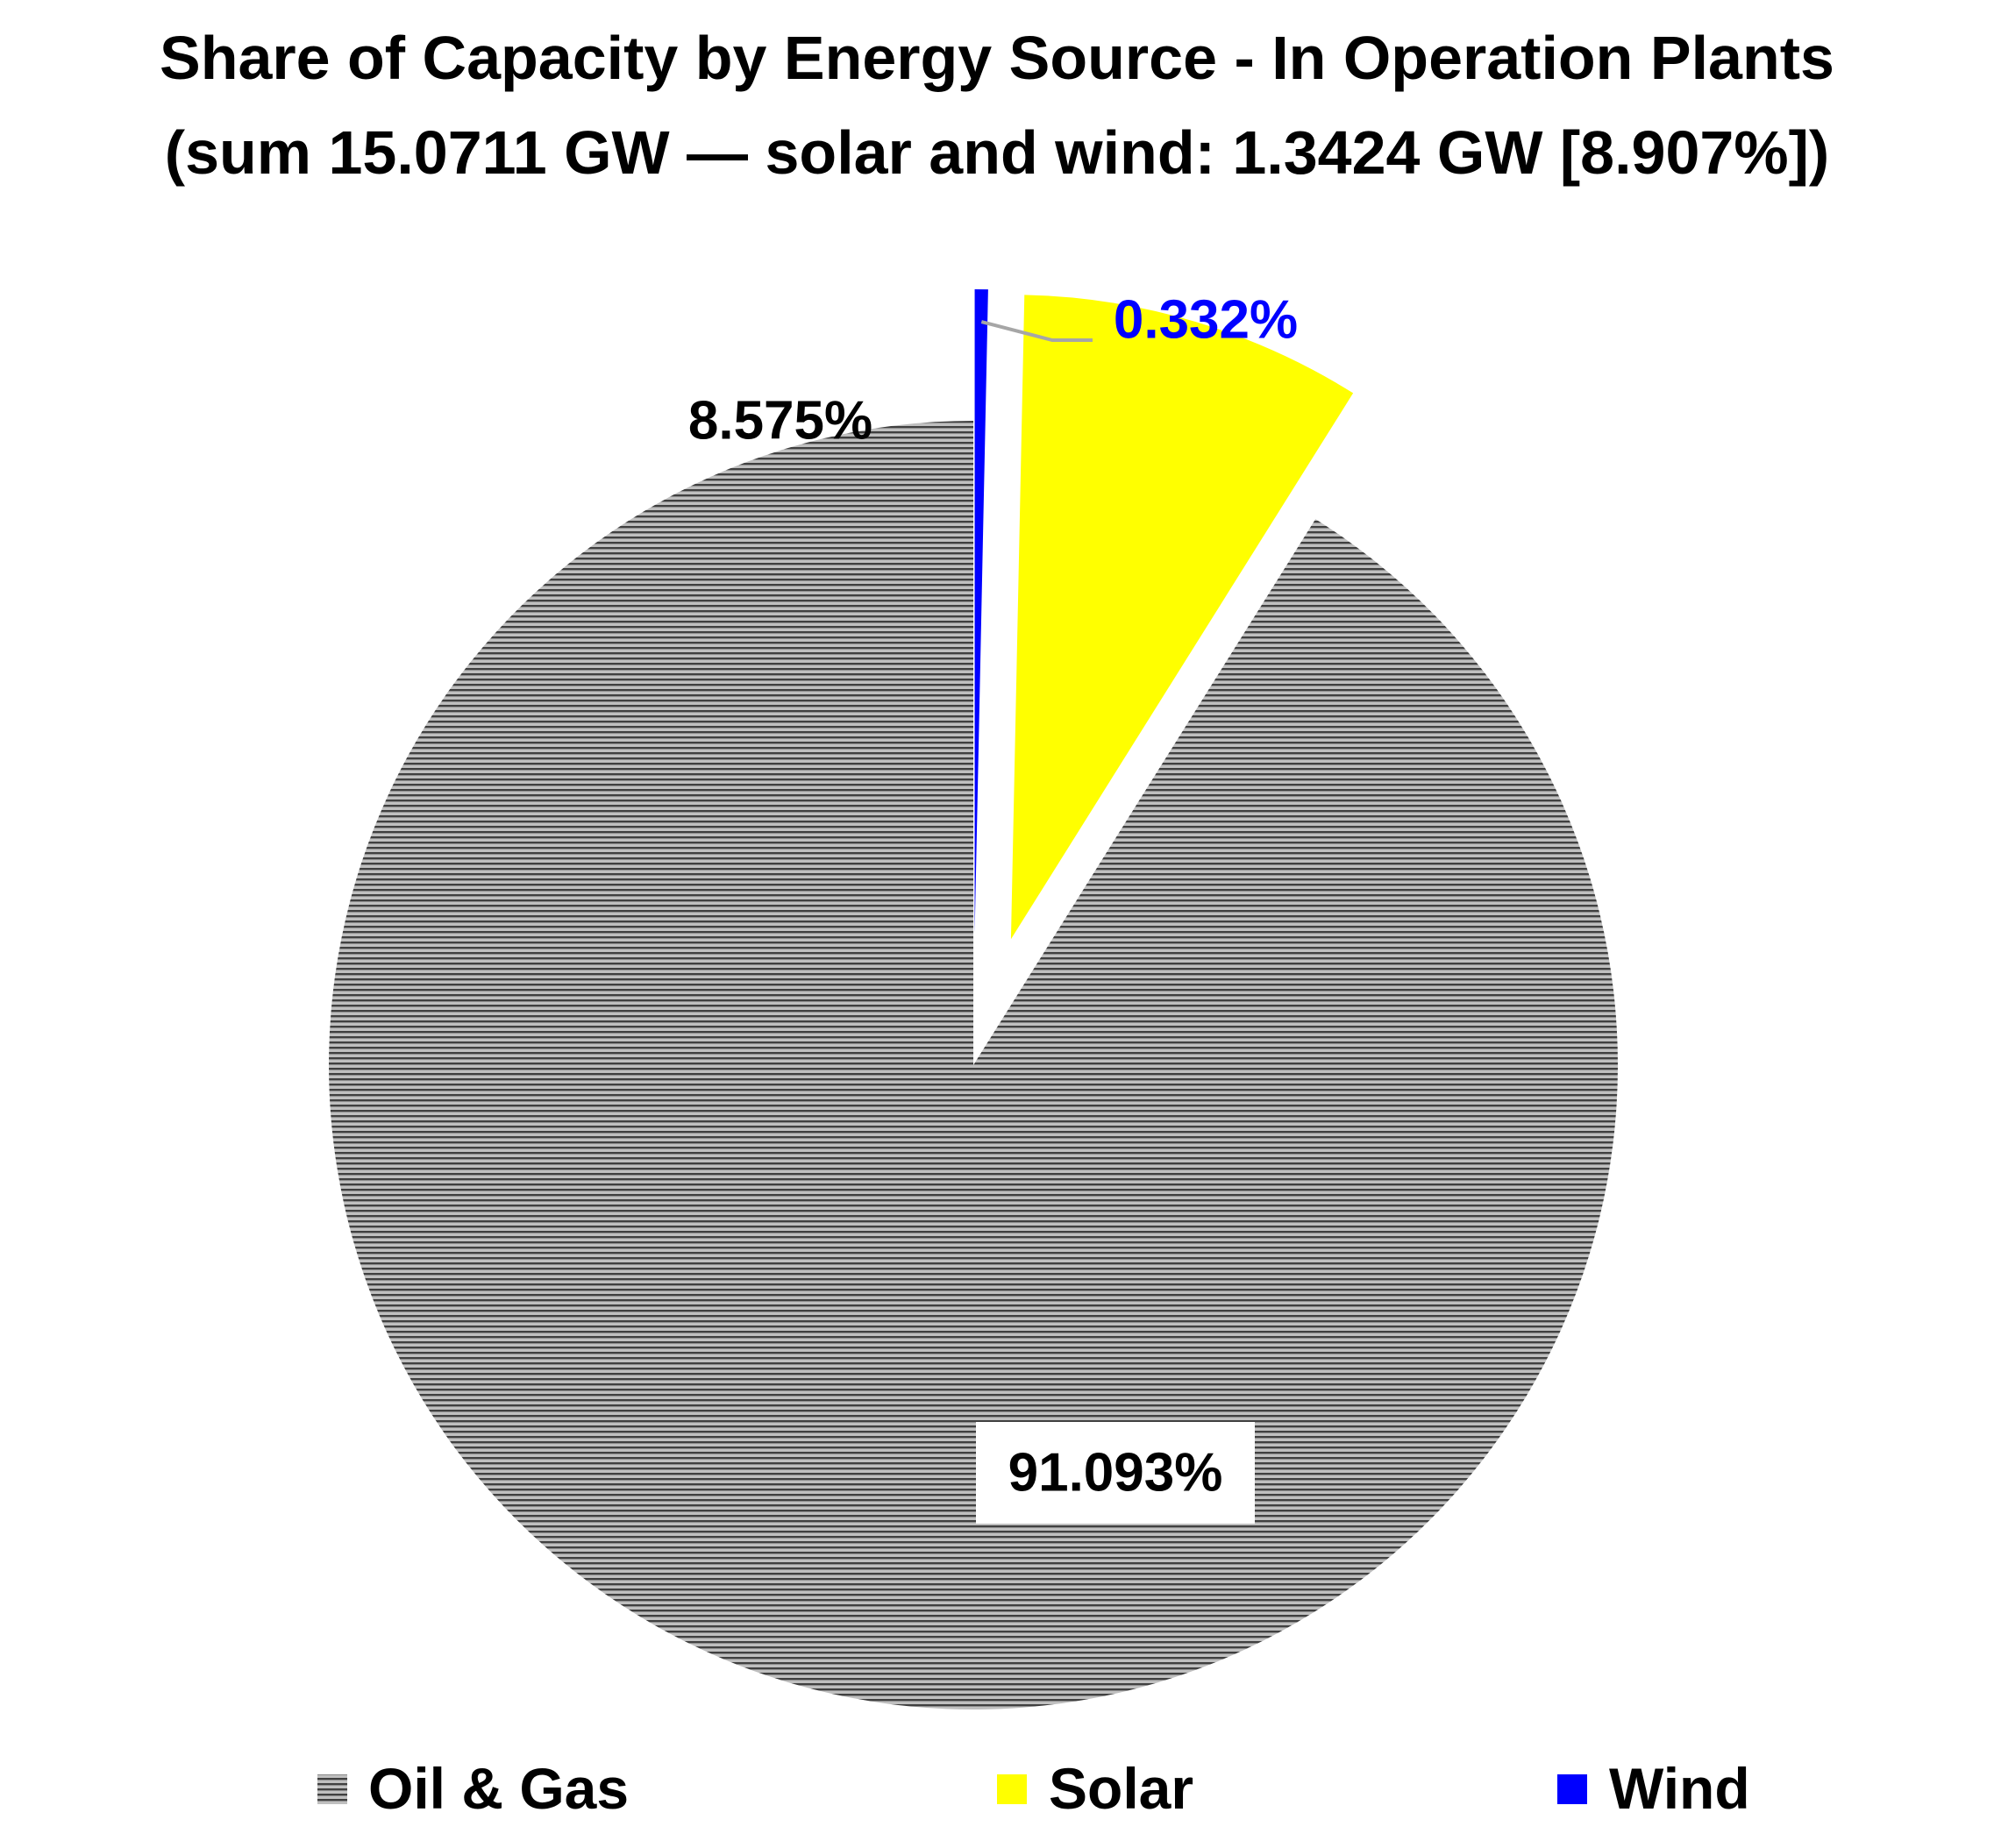 Image resolution: width=1994 pixels, height=1848 pixels. Describe the element at coordinates (498, 1789) in the screenshot. I see `legend-label-oil-gas: Oil & Gas` at that location.